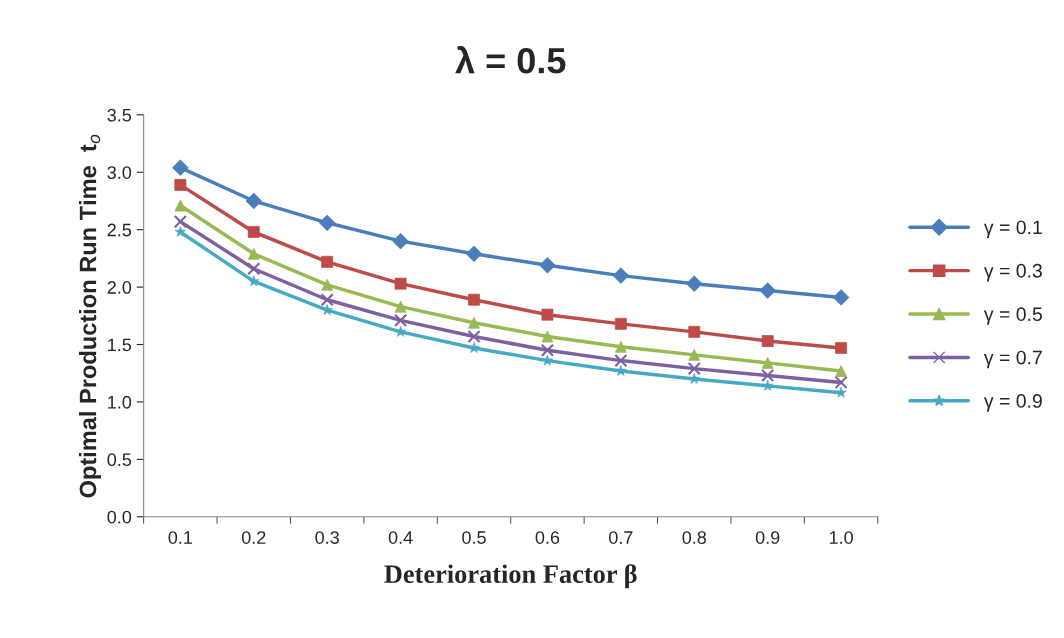  I want to click on x-tick-label: 0.2, so click(253, 537).